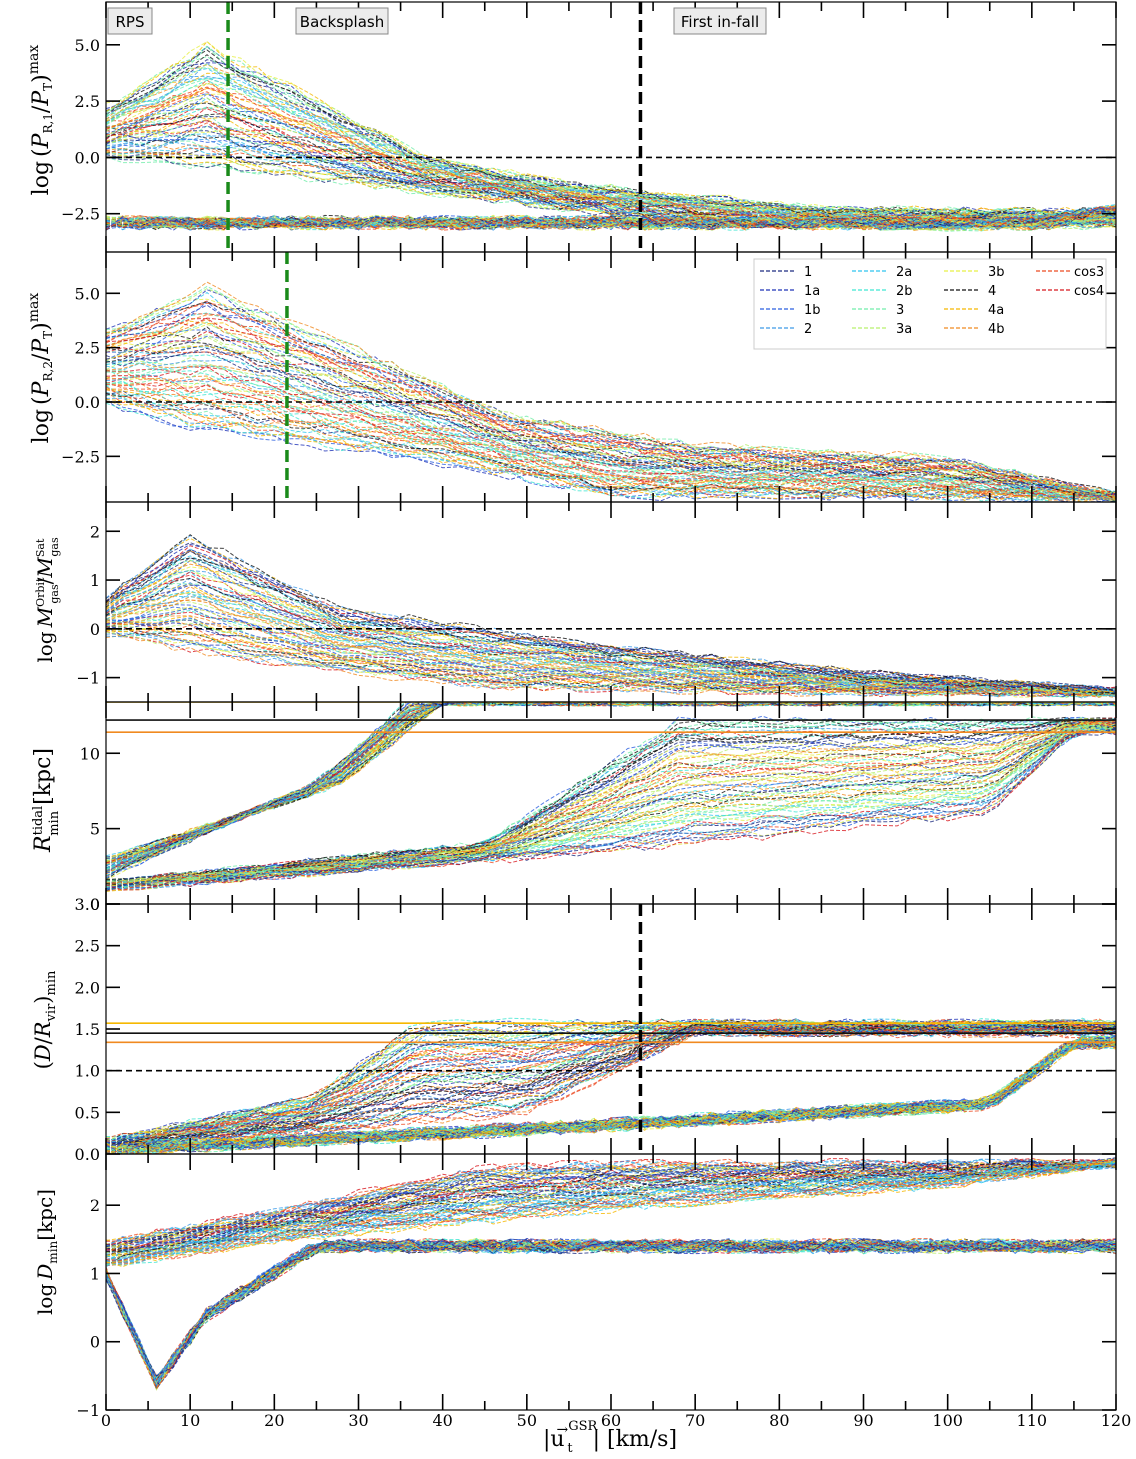 This screenshot has width=1136, height=1459. Describe the element at coordinates (87, 101) in the screenshot. I see `ytick-label: 2.5` at that location.